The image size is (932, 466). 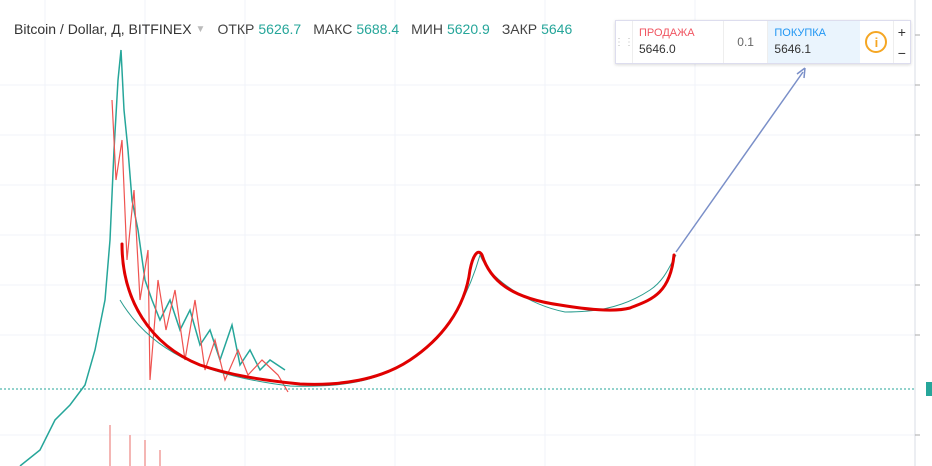 I want to click on info-button: i, so click(x=876, y=42).